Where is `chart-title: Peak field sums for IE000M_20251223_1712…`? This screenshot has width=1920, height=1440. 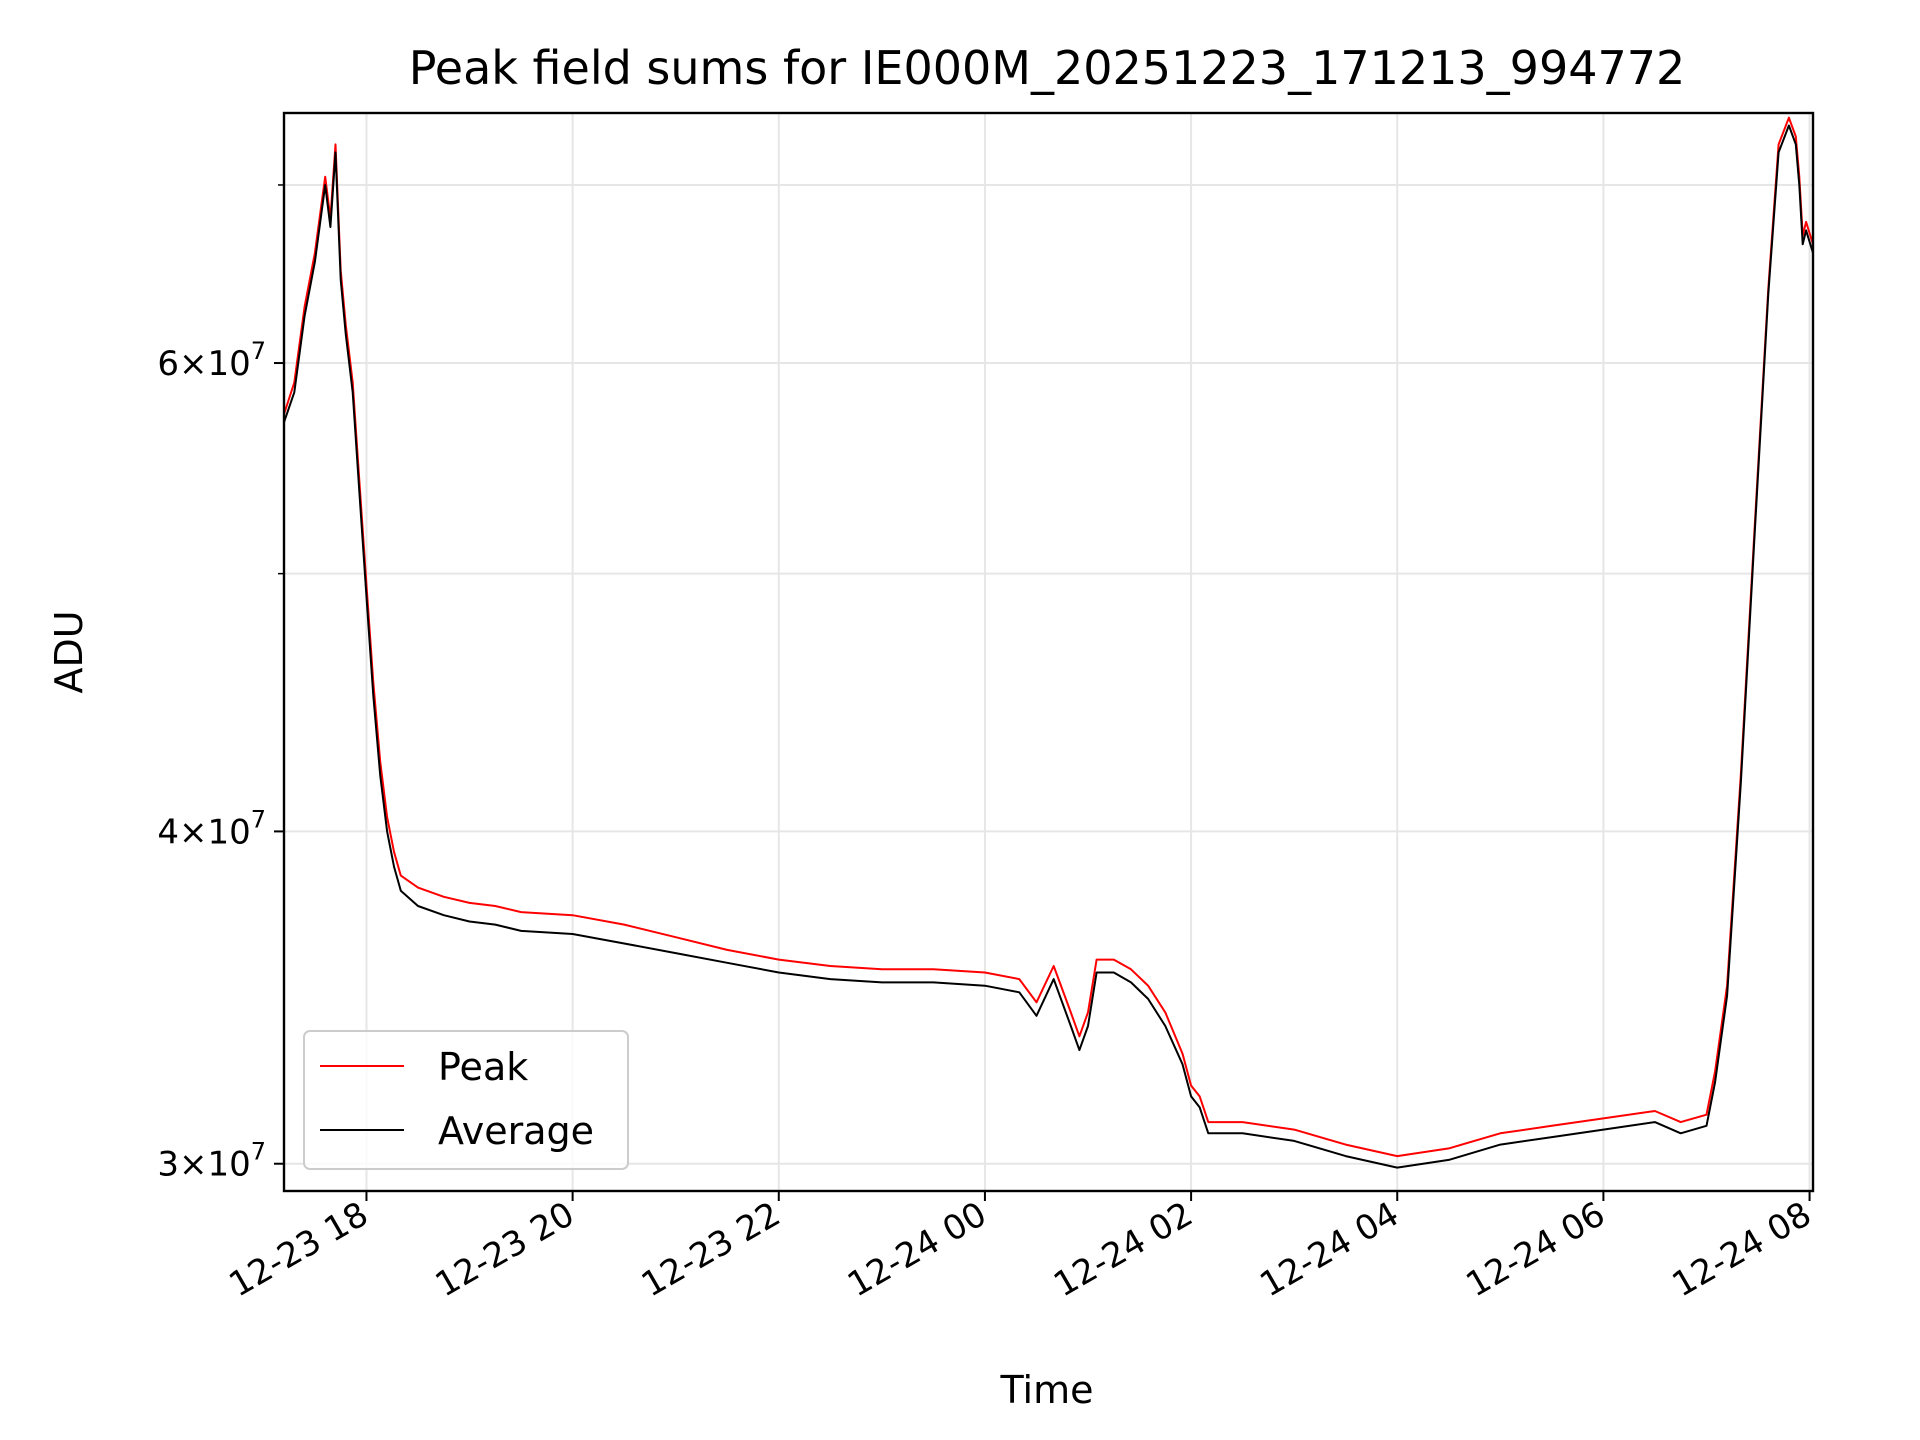
chart-title: Peak field sums for IE000M_20251223_1712… is located at coordinates (1047, 68).